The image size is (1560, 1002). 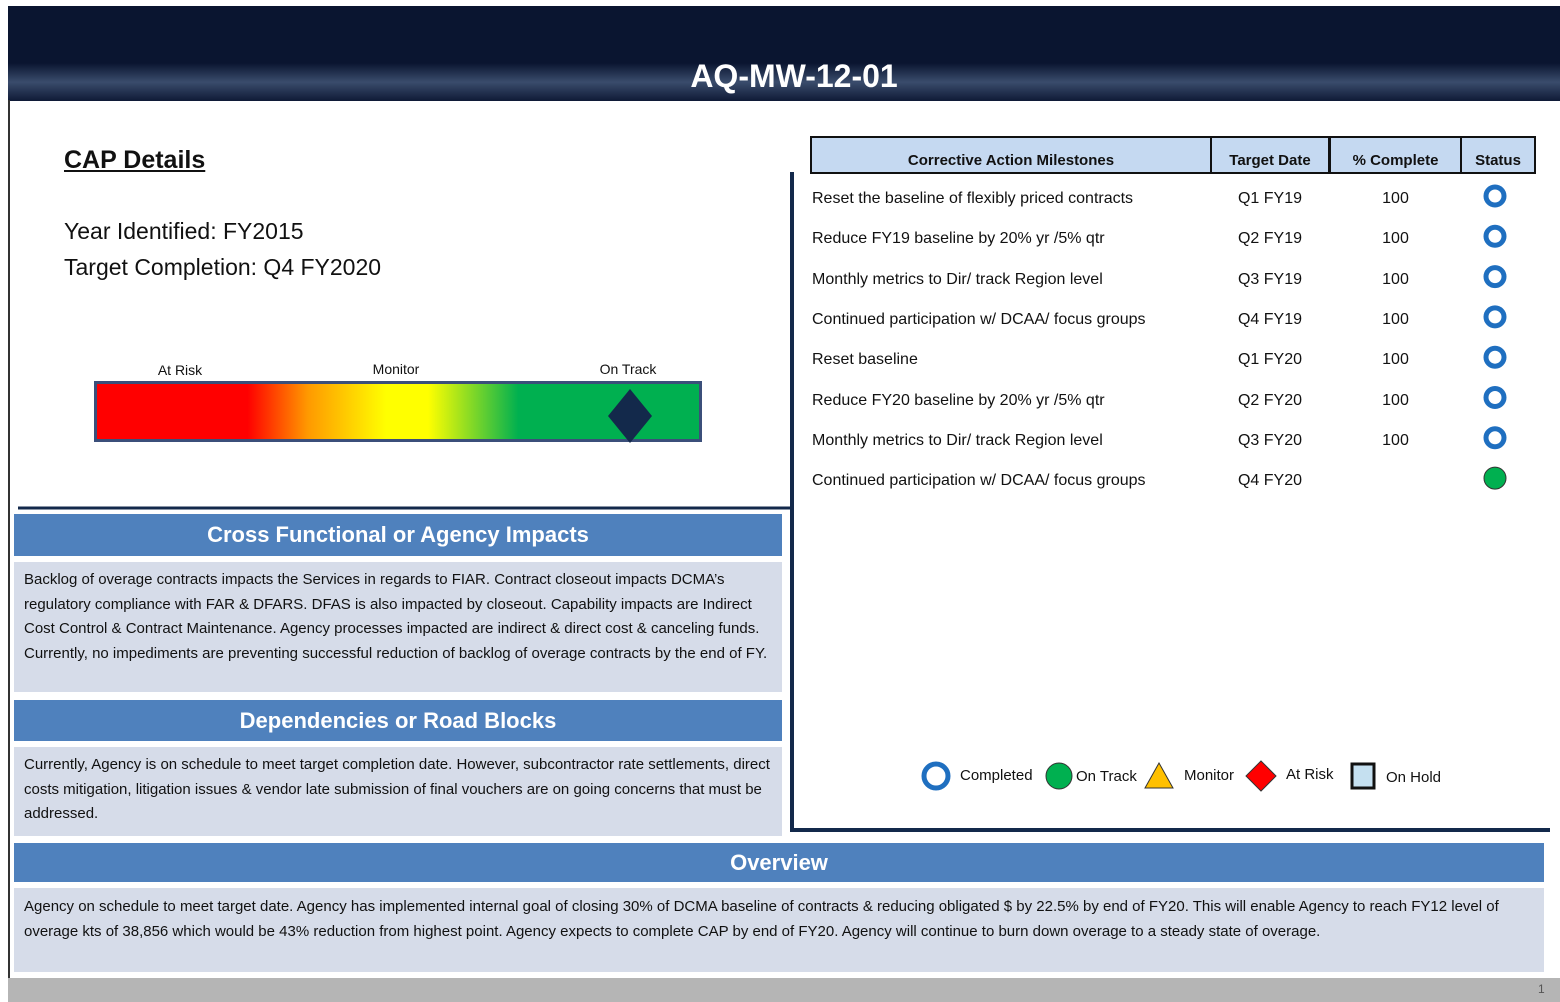 I want to click on table-header: % Complete, so click(x=1395, y=155).